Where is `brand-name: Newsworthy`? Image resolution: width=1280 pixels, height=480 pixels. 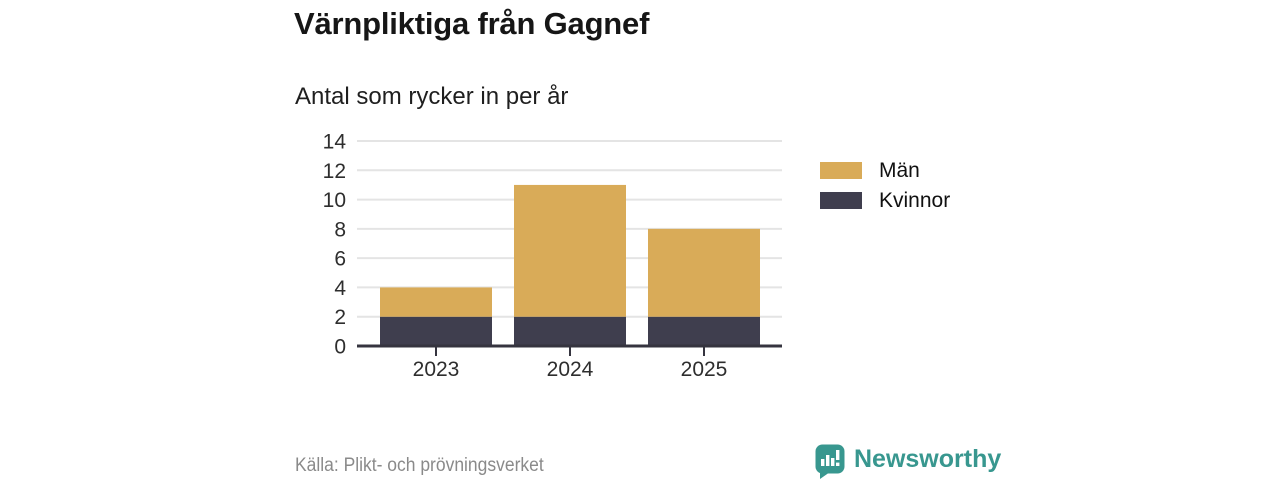
brand-name: Newsworthy is located at coordinates (928, 459).